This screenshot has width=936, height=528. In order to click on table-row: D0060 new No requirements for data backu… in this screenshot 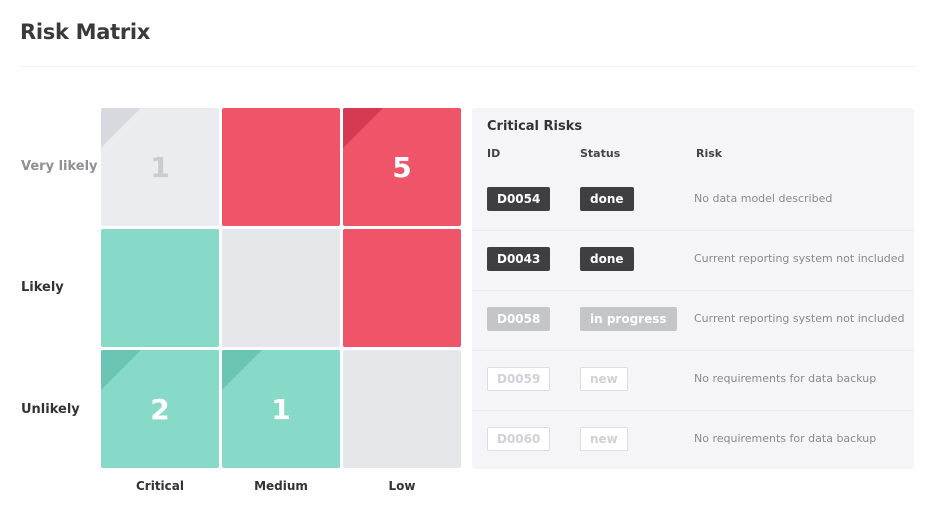, I will do `click(693, 440)`.